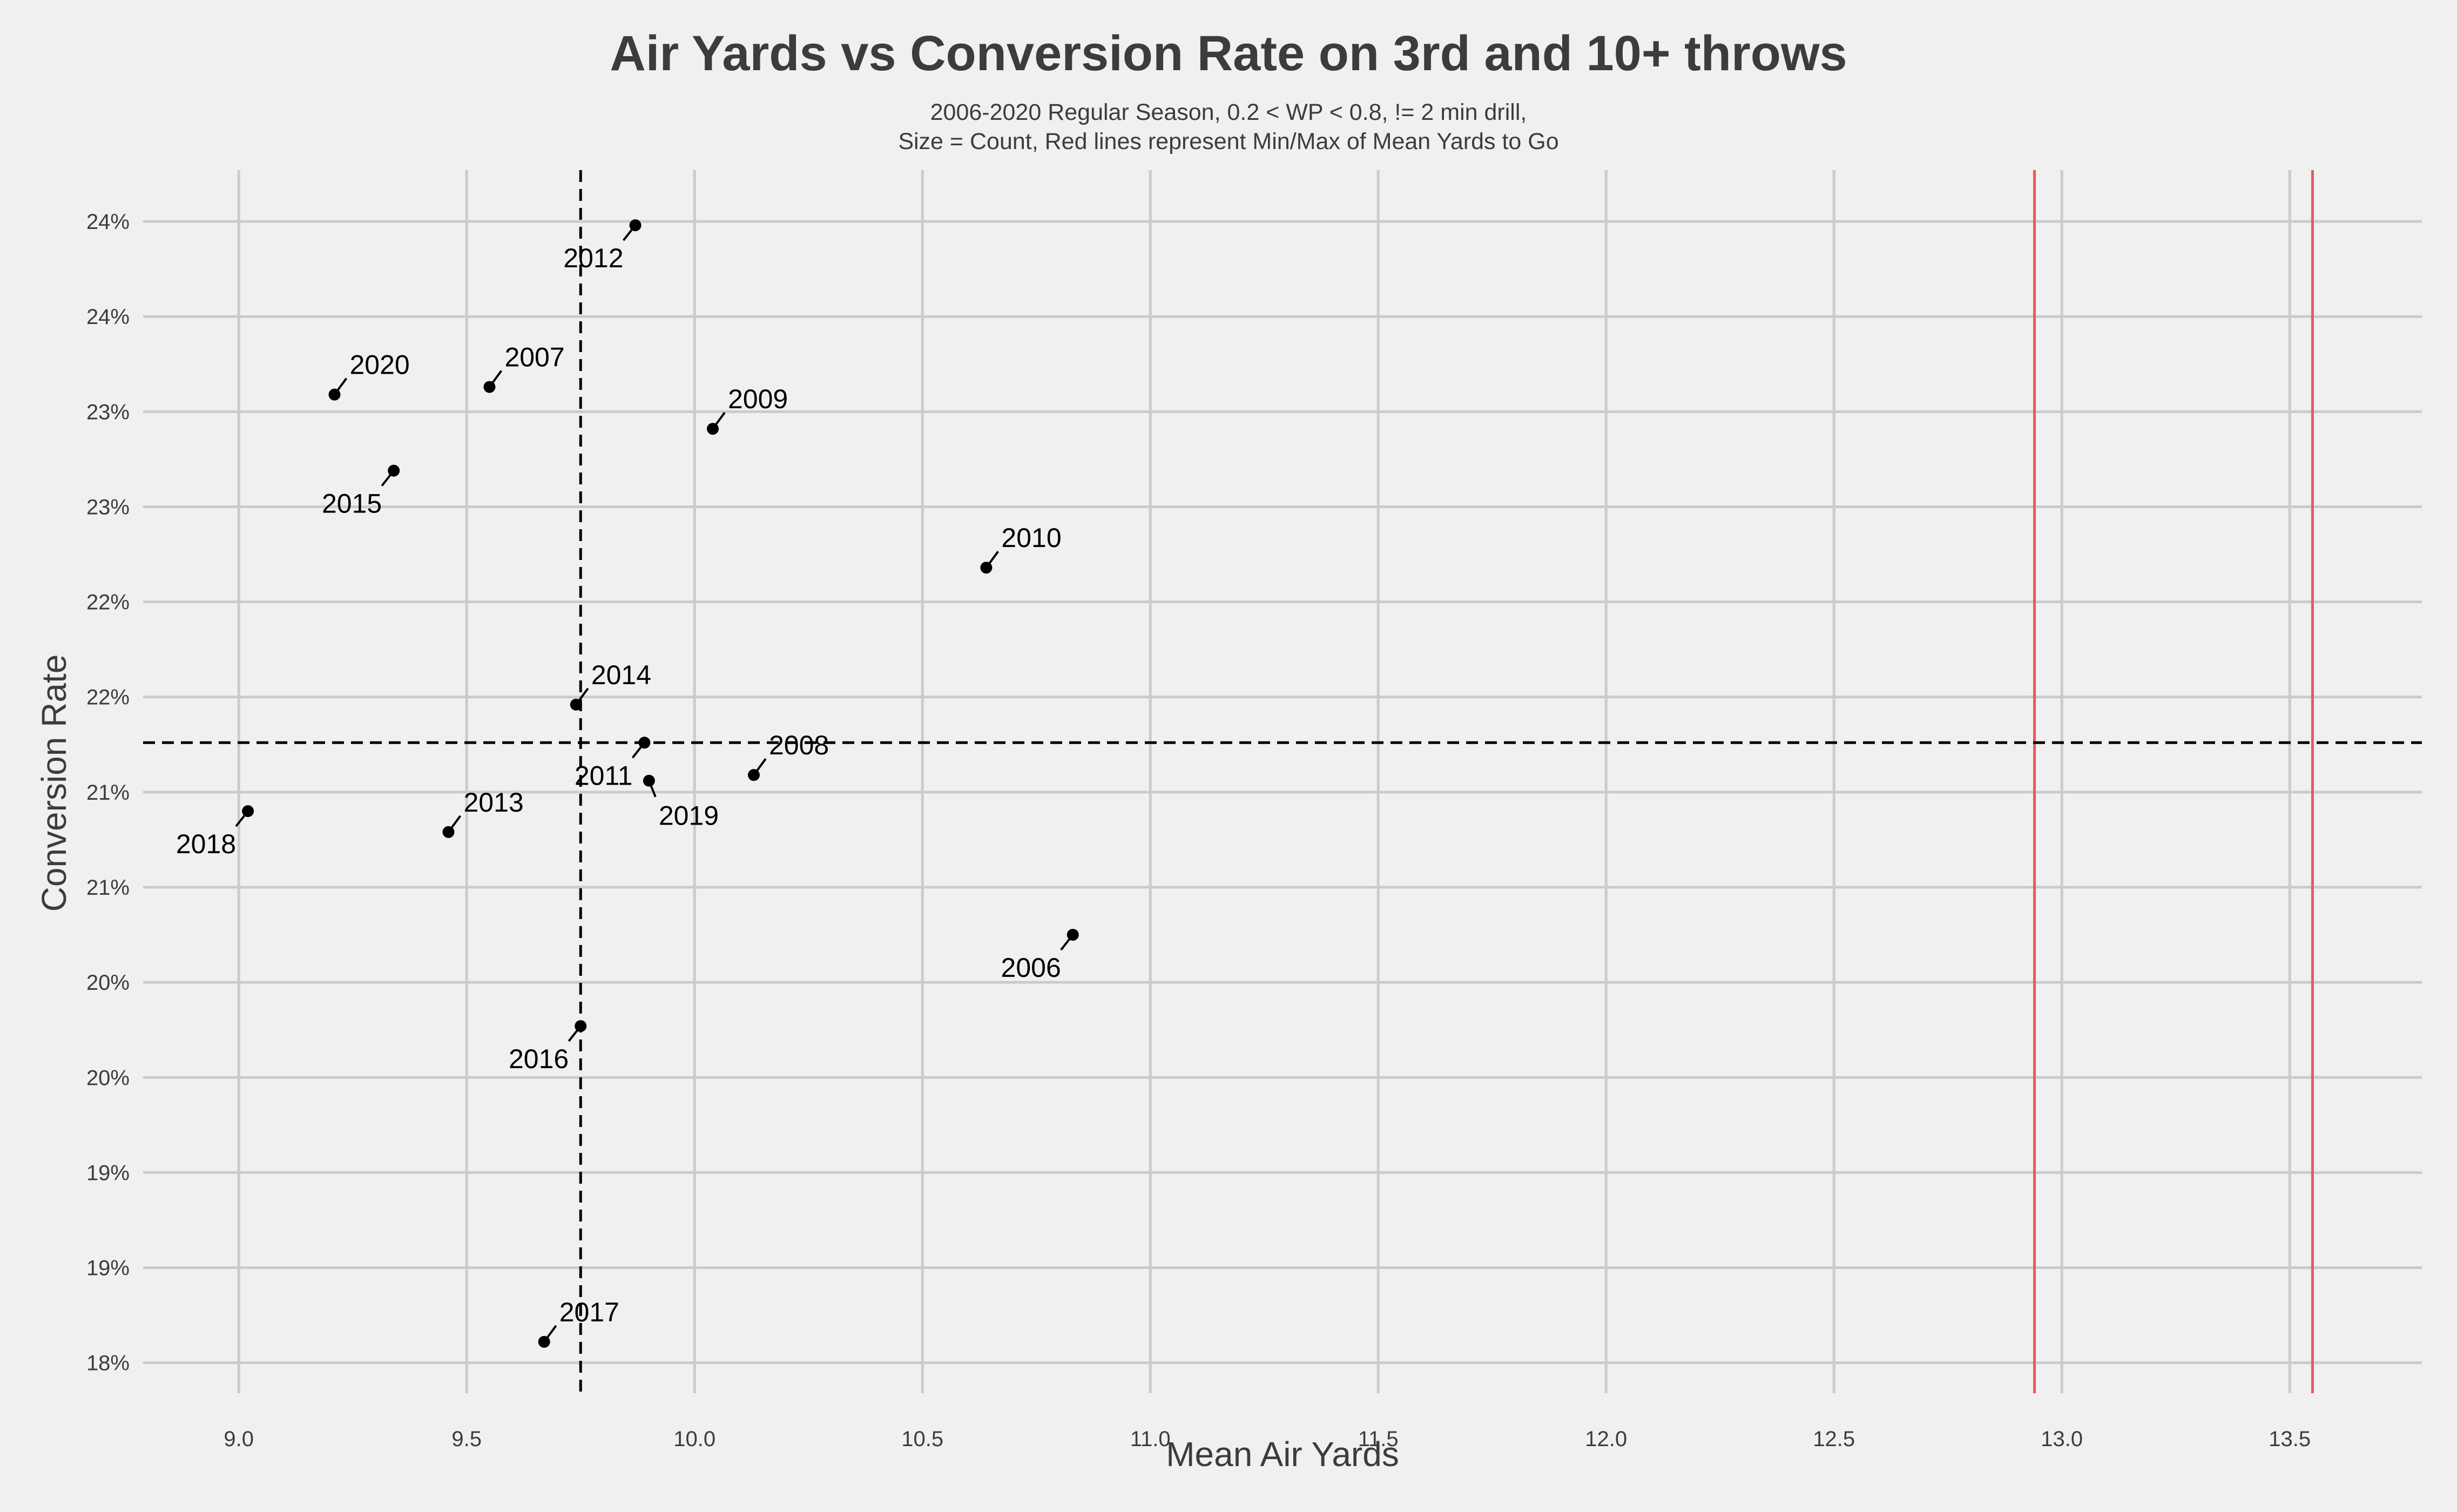  Describe the element at coordinates (589, 1312) in the screenshot. I see `point-label: 2017` at that location.